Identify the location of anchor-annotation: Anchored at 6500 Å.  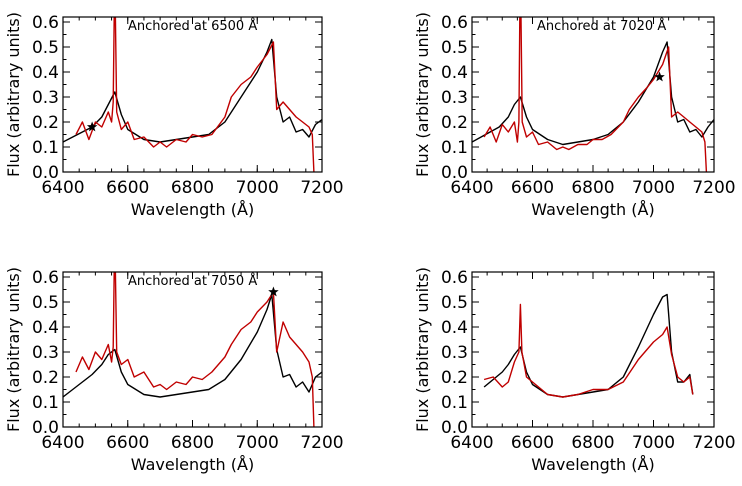
(192, 26).